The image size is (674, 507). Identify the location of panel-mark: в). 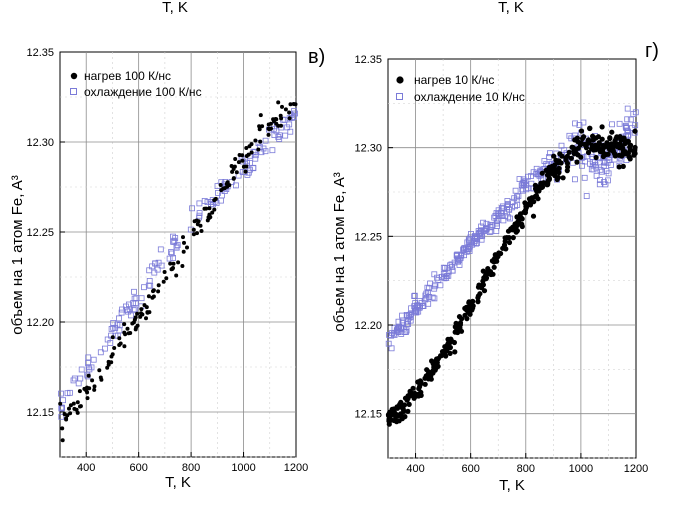
(316, 57).